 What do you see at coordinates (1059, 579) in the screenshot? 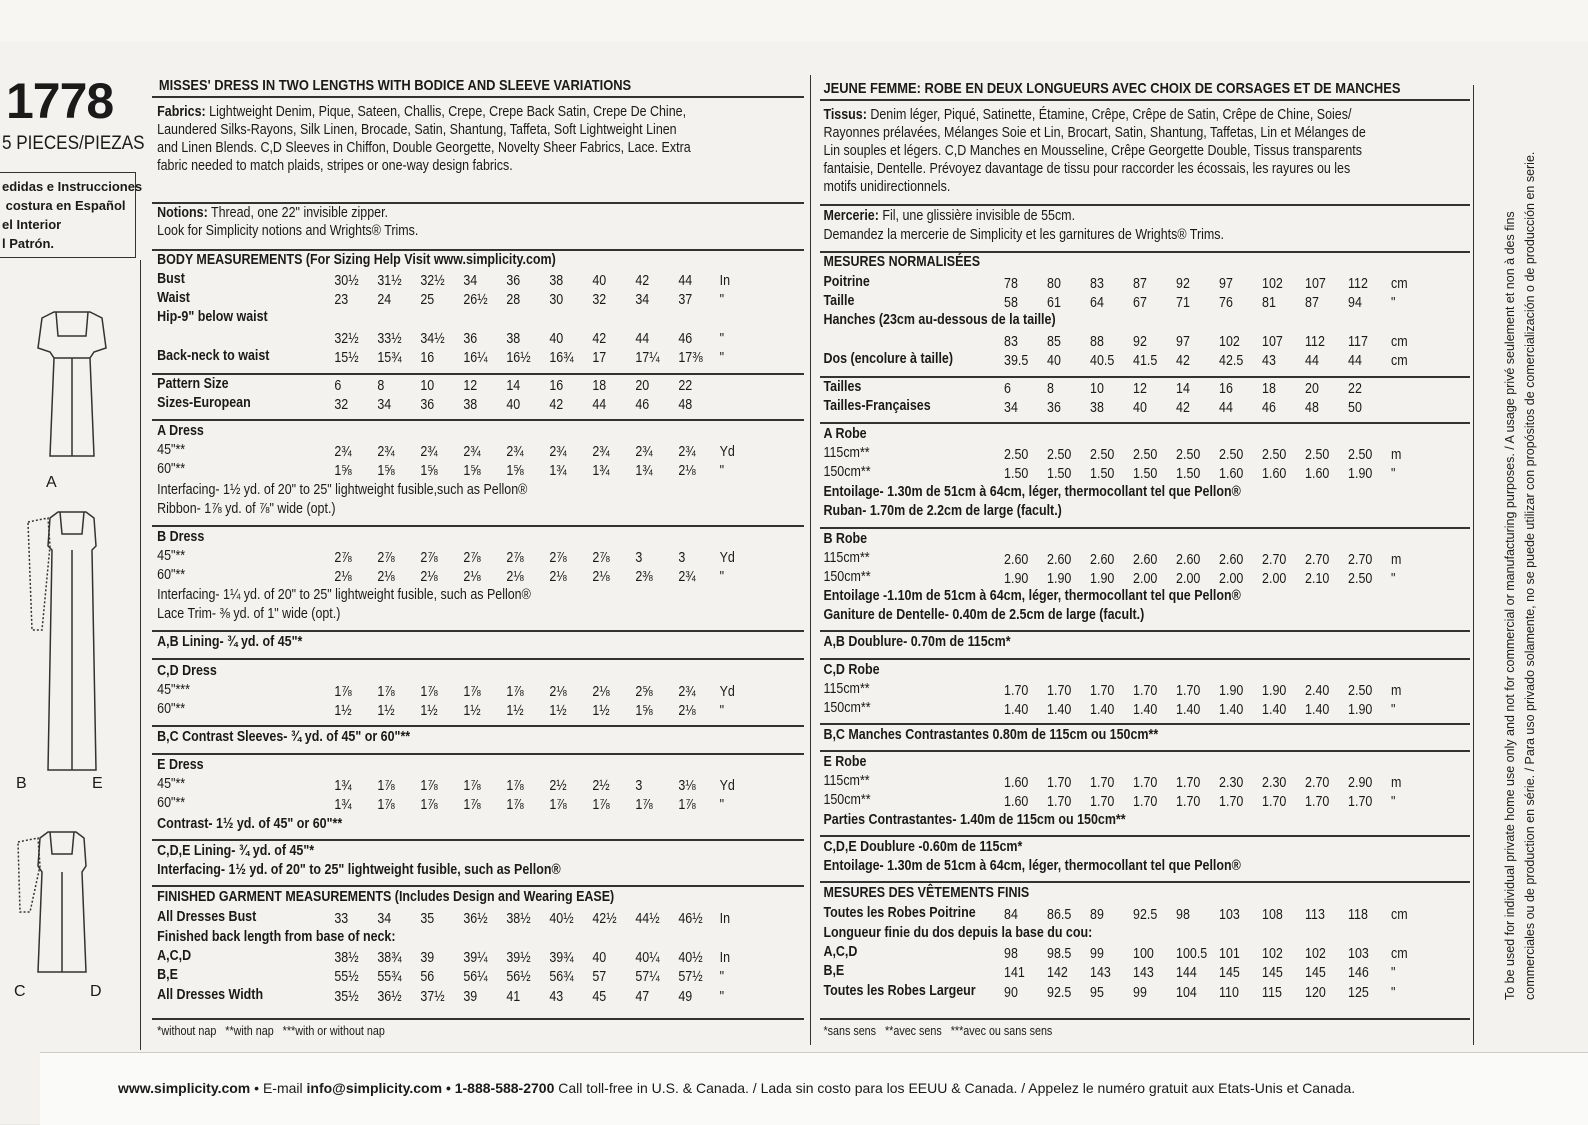
I see `size-value: 1.90` at bounding box center [1059, 579].